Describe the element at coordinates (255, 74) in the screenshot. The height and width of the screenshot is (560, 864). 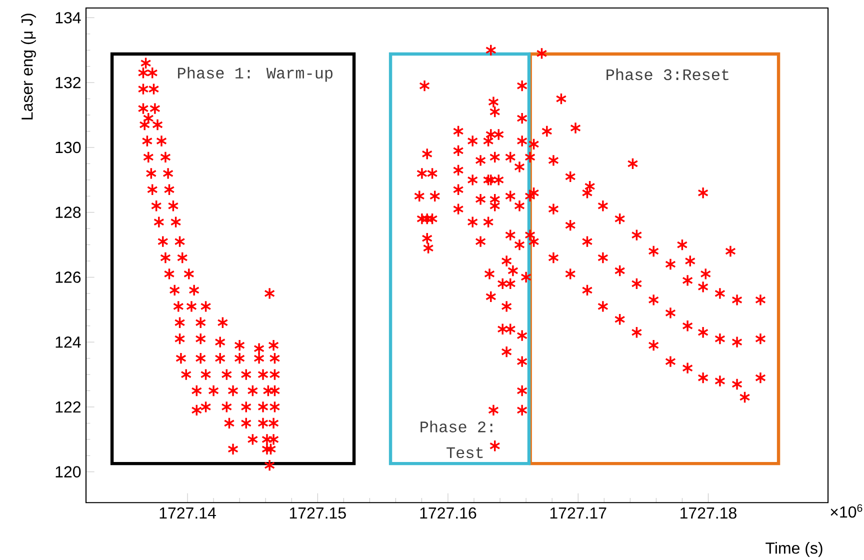
I see `annotation: Phase 1: Warm-up` at that location.